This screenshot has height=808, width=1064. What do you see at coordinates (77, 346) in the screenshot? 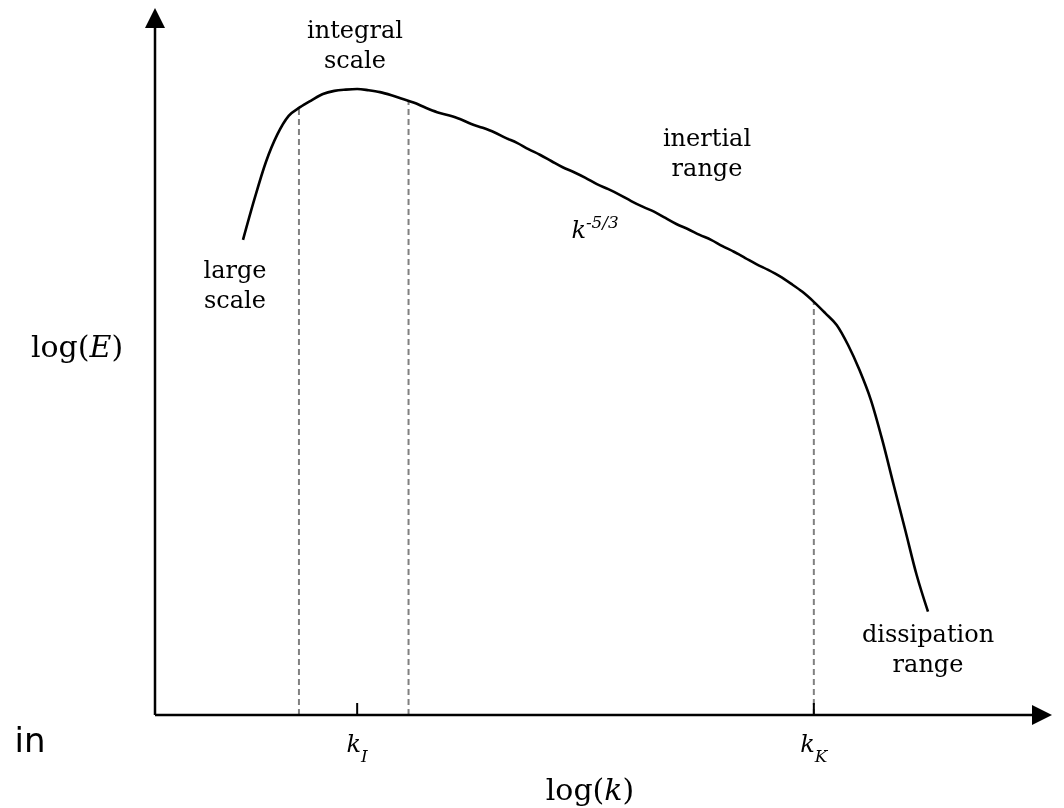
I see `y-axis-title: log(E)` at bounding box center [77, 346].